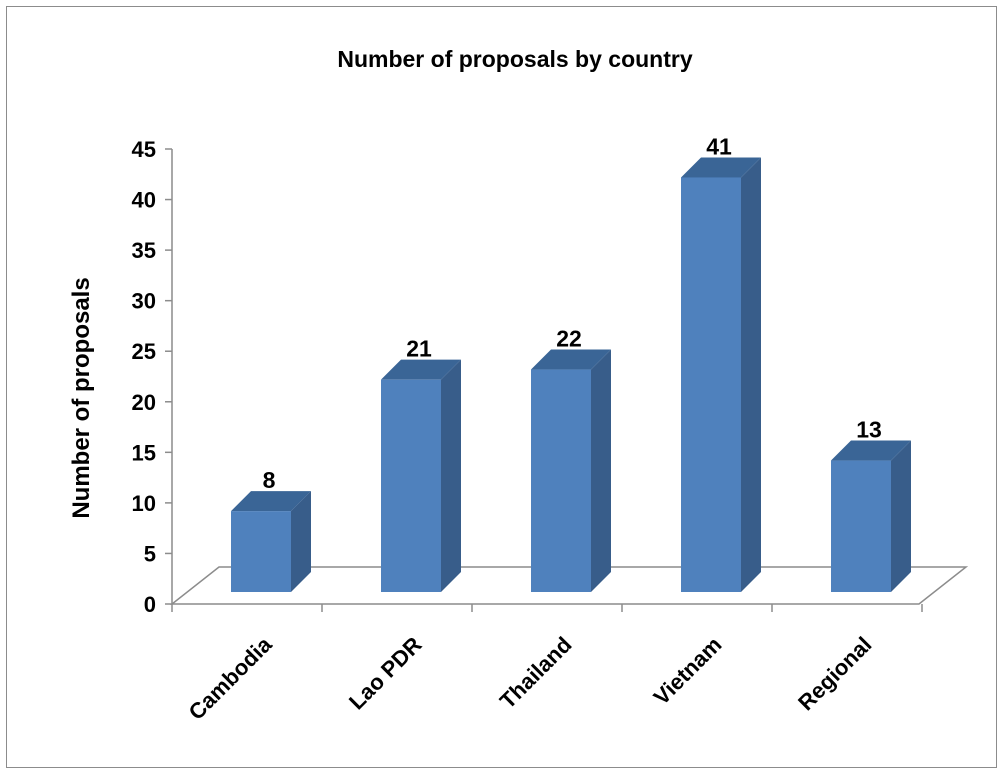 The width and height of the screenshot is (1005, 776). I want to click on bar: 22, so click(571, 459).